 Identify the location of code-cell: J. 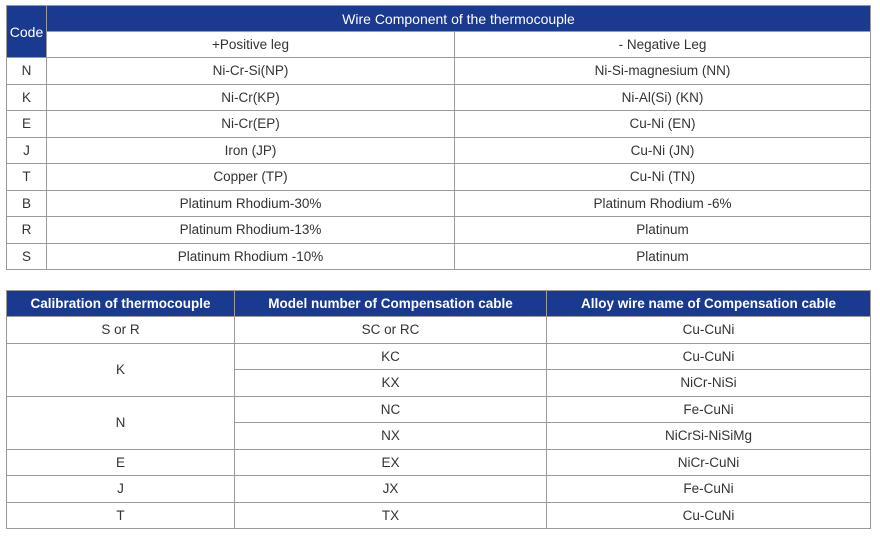
(26, 150).